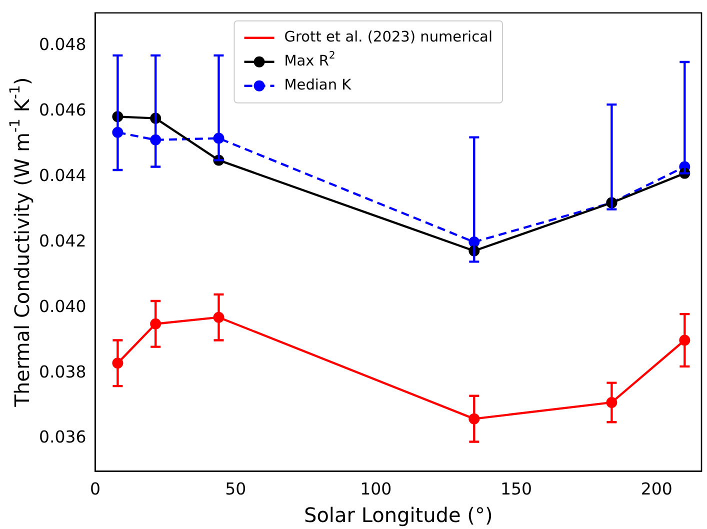 Image resolution: width=707 pixels, height=529 pixels. What do you see at coordinates (62, 306) in the screenshot?
I see `y-tick-label: 0.040` at bounding box center [62, 306].